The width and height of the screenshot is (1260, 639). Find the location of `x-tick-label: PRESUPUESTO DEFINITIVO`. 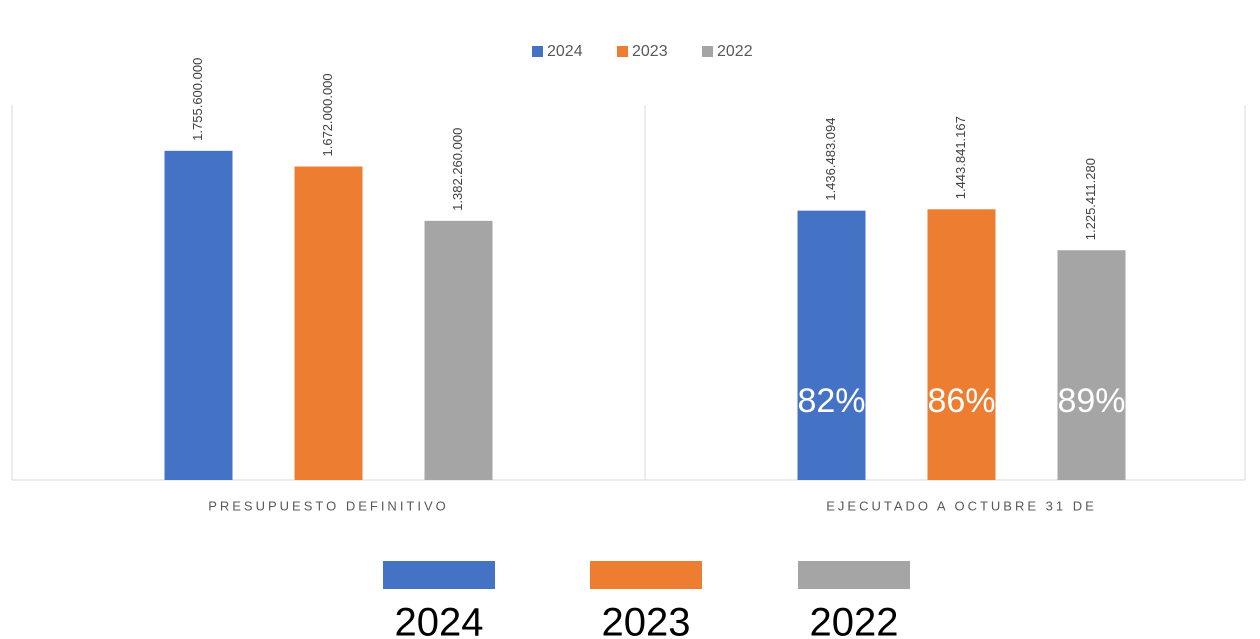

x-tick-label: PRESUPUESTO DEFINITIVO is located at coordinates (328, 505).